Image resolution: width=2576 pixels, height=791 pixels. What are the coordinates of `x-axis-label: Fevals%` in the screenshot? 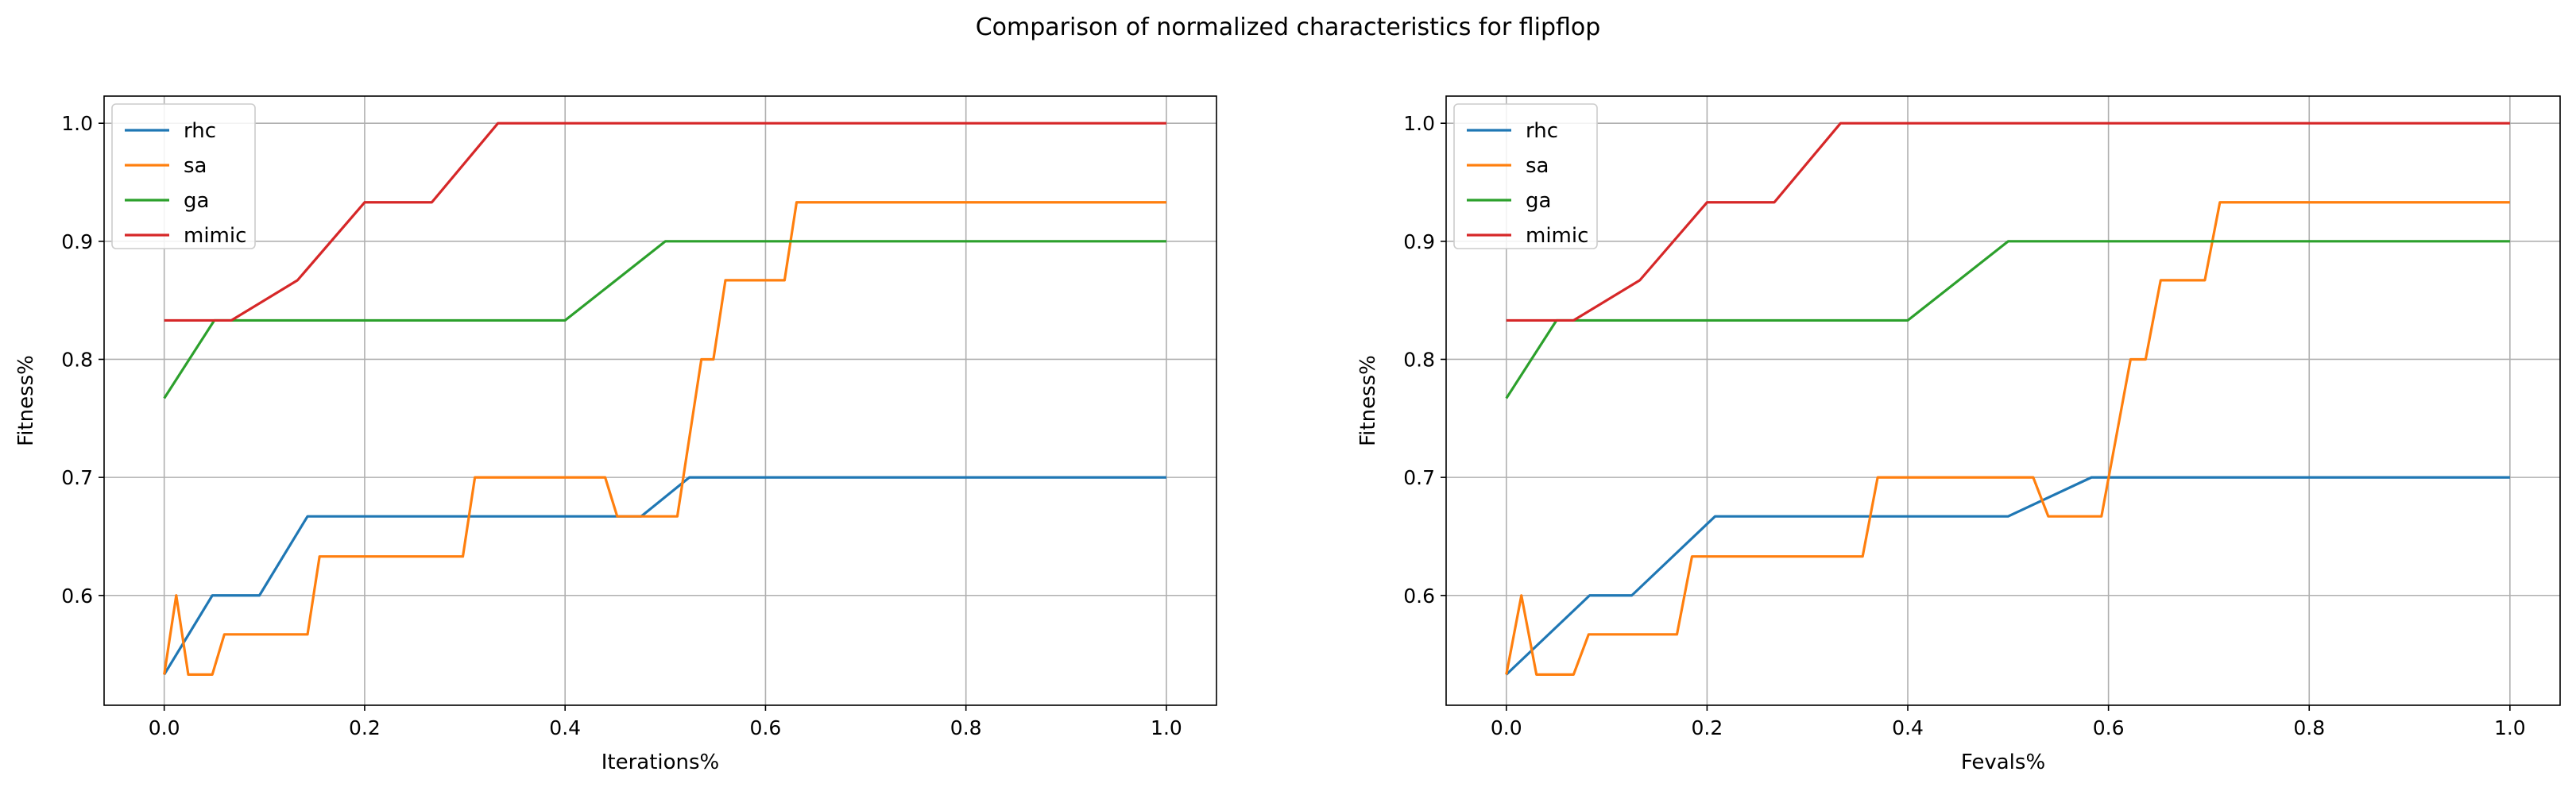 It's located at (2003, 762).